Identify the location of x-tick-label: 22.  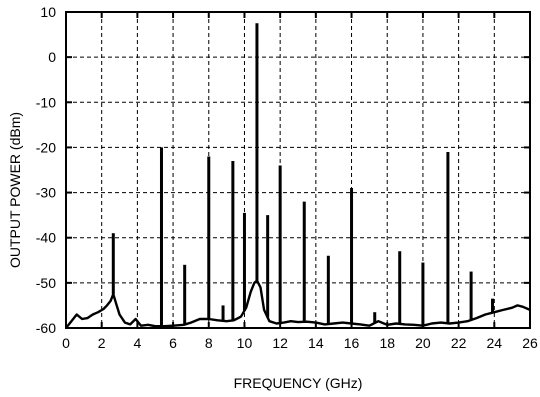
(459, 343).